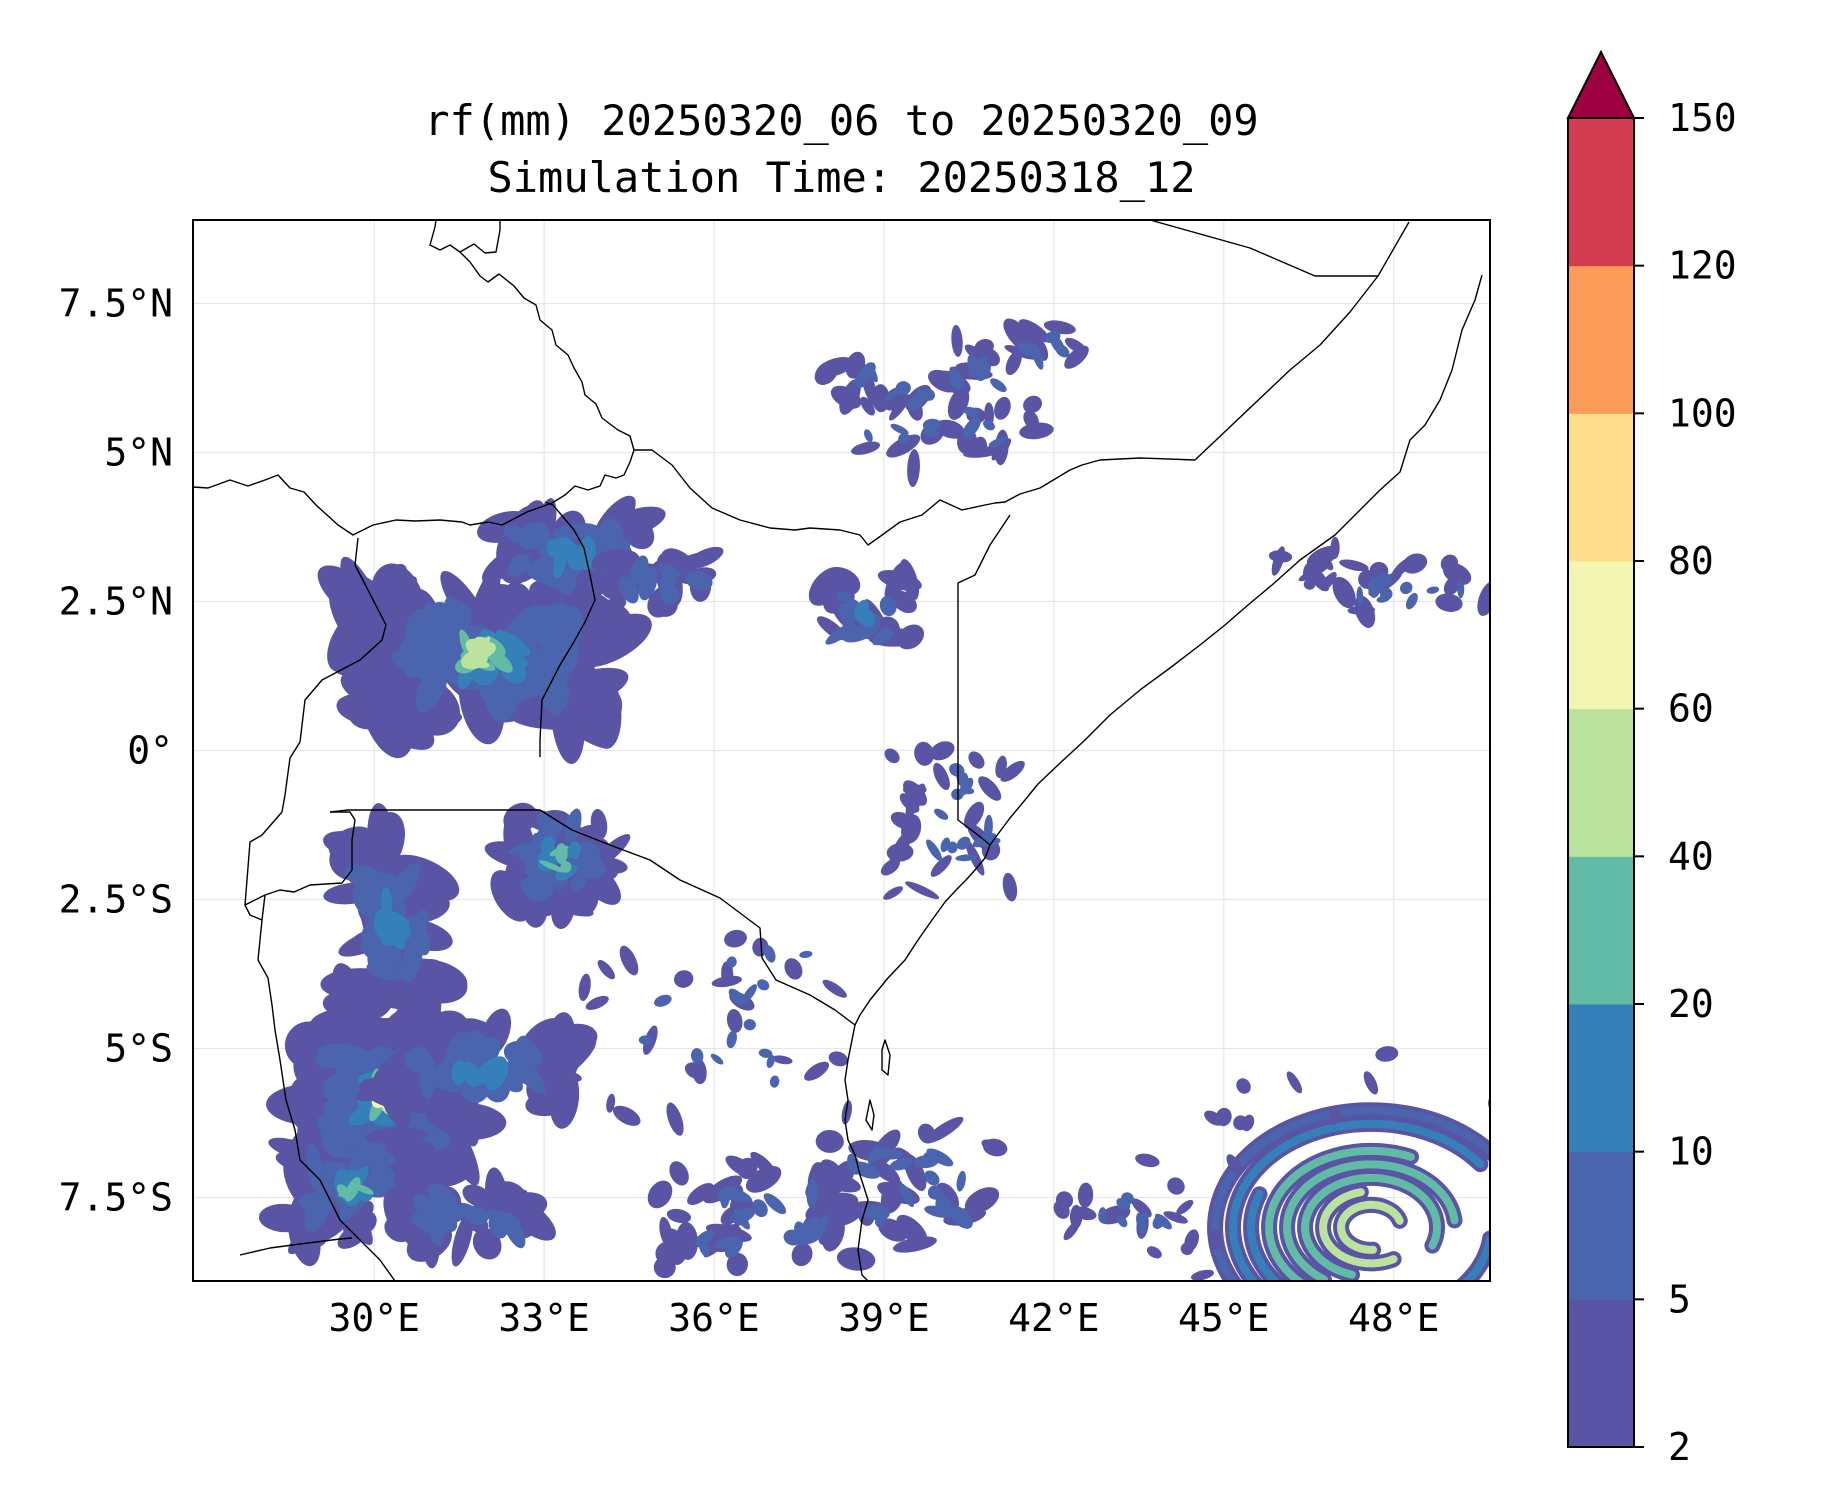 The height and width of the screenshot is (1500, 1833). I want to click on colorbar-tick-label: 120, so click(1702, 266).